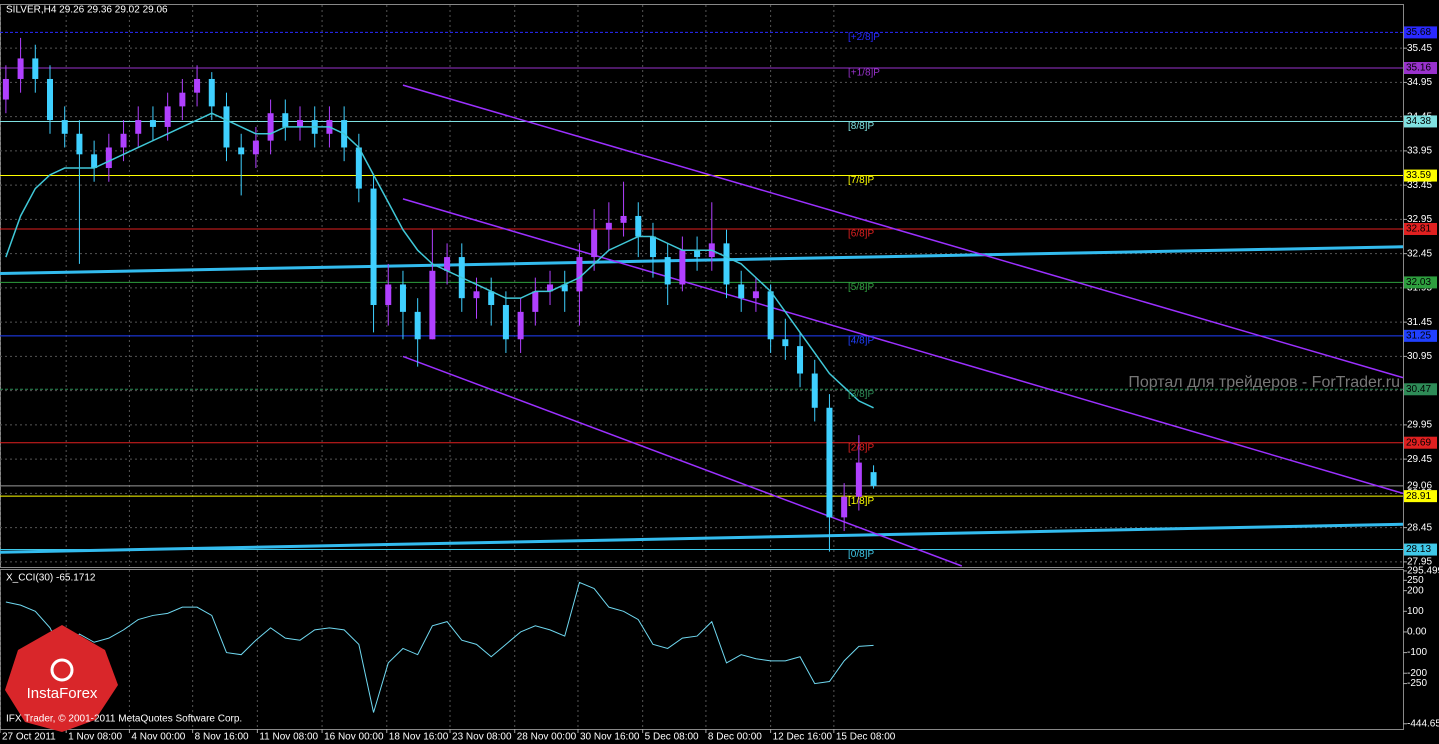 This screenshot has width=1439, height=744. I want to click on y-tick-label: 35.45, so click(1419, 48).